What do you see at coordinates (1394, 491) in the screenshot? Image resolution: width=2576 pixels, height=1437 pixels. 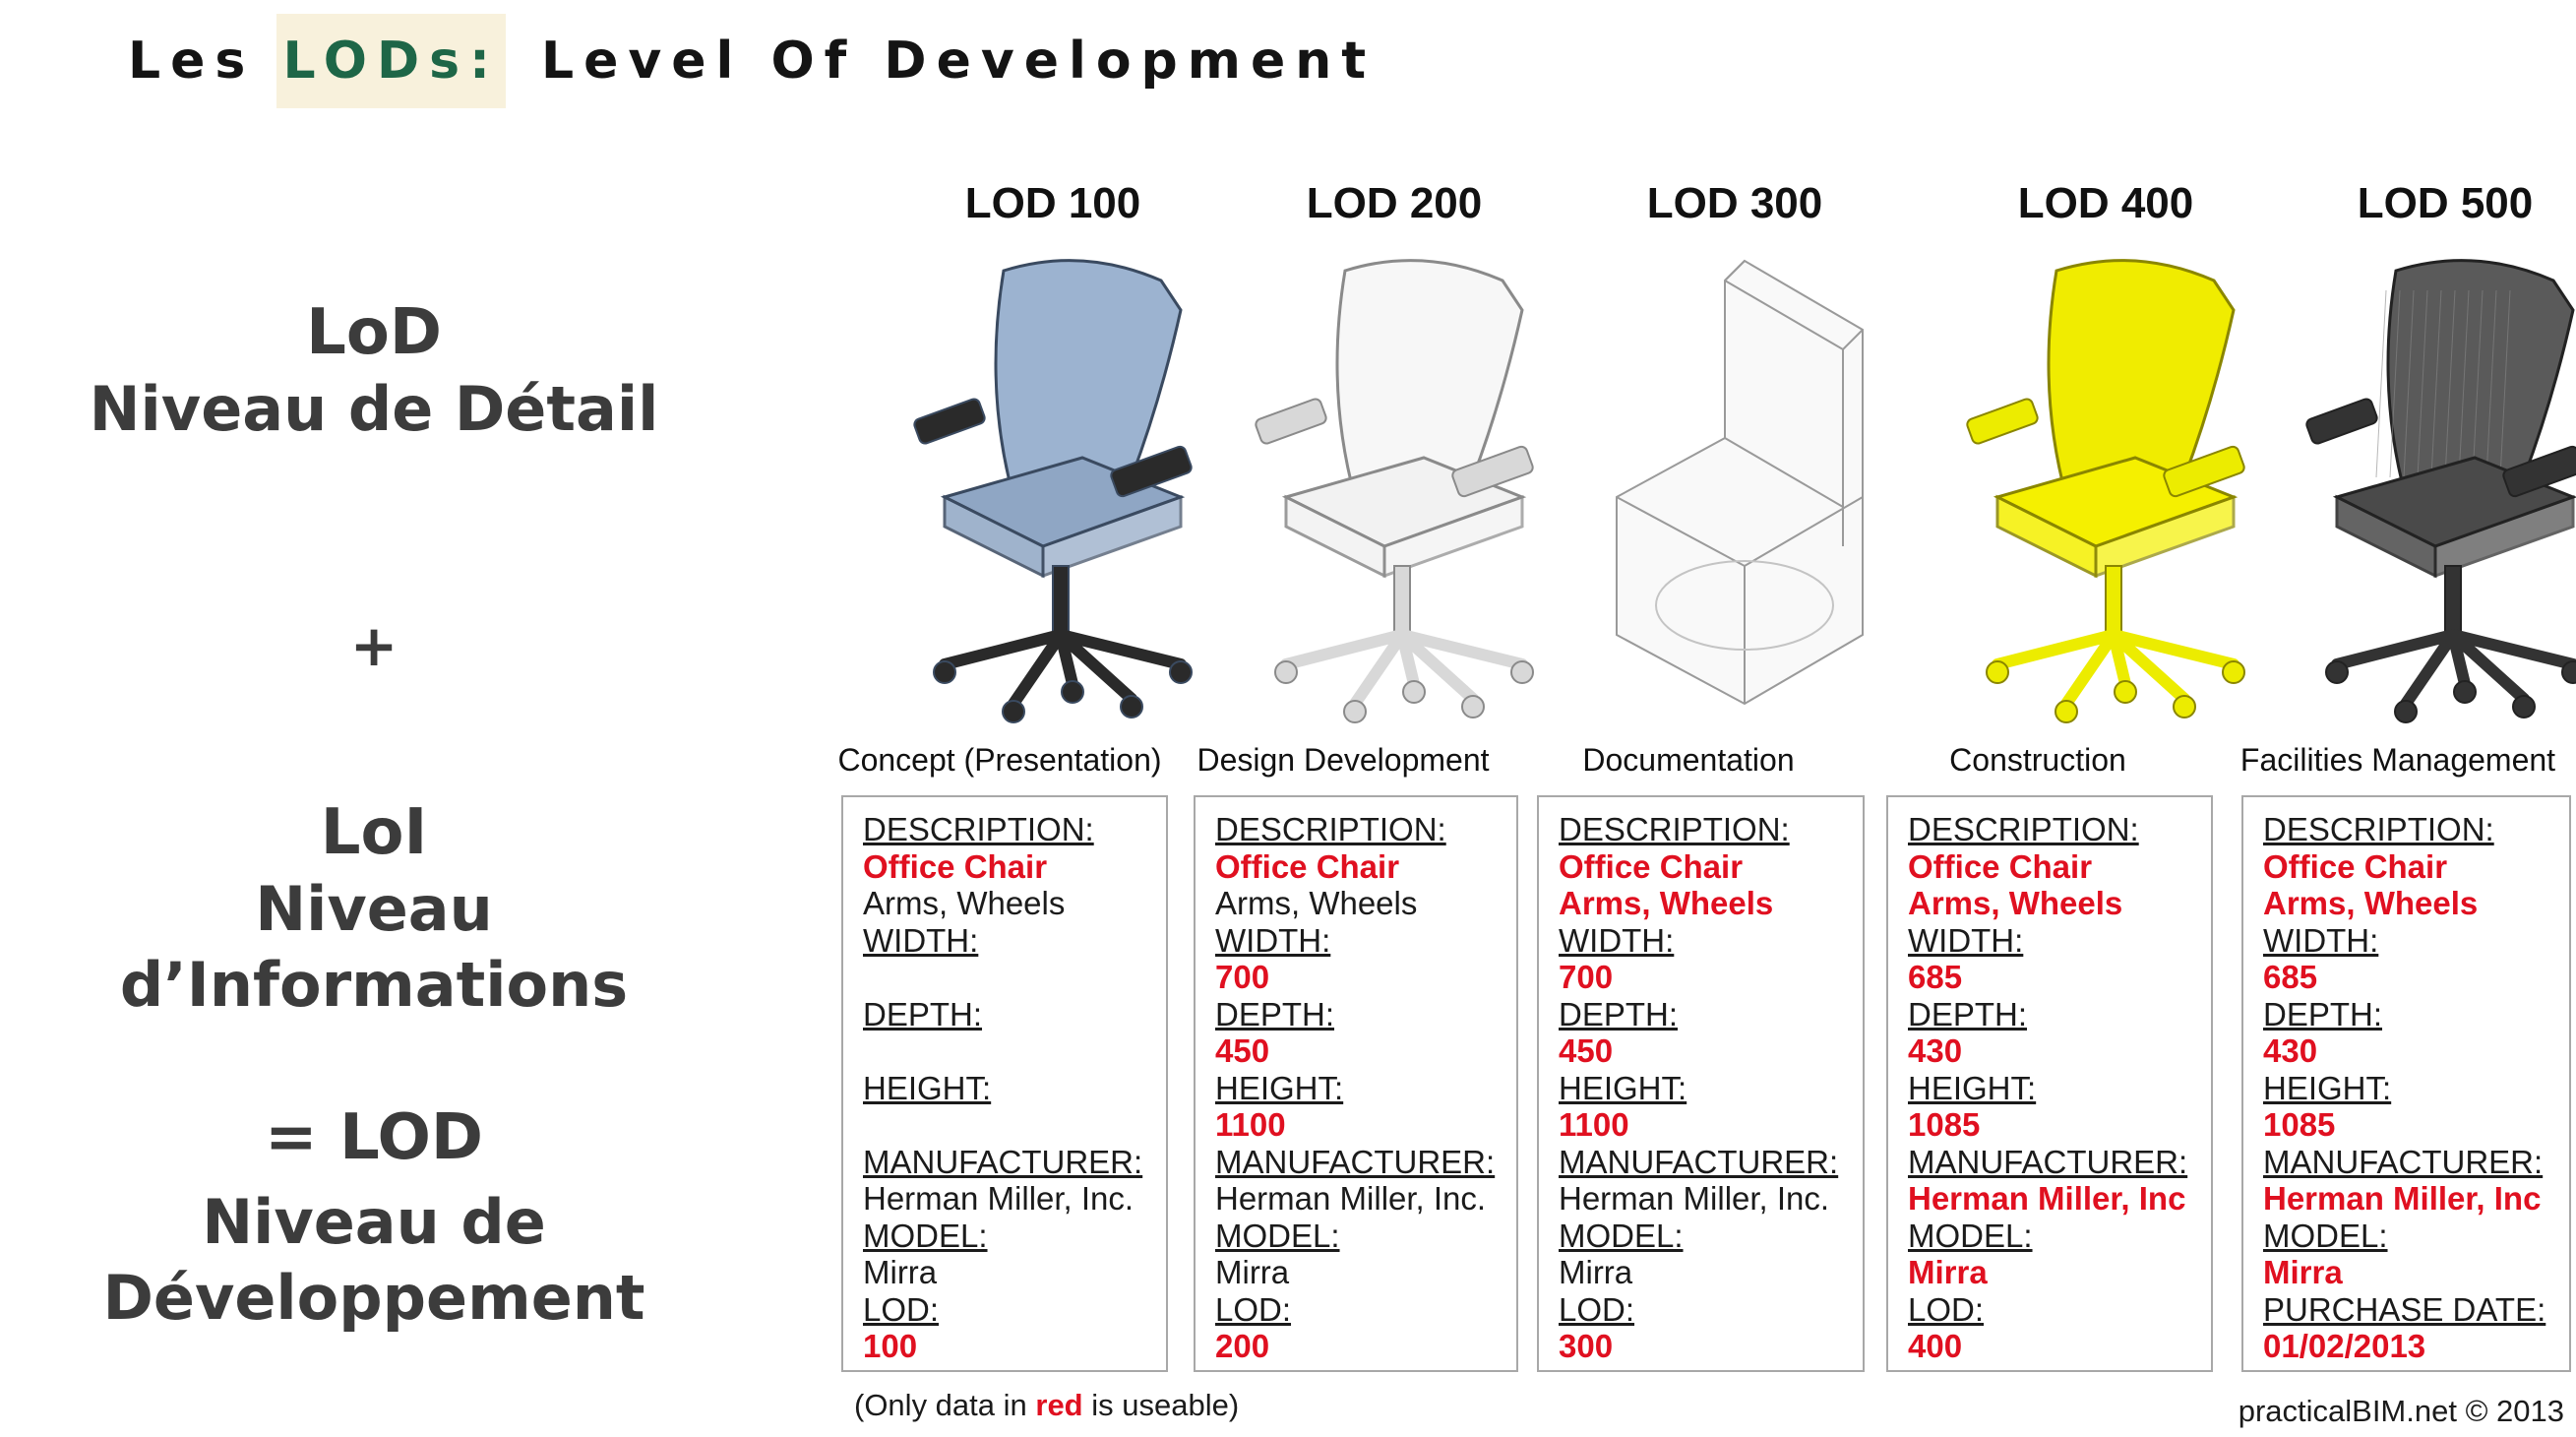 I see `office-chair-white-icon` at bounding box center [1394, 491].